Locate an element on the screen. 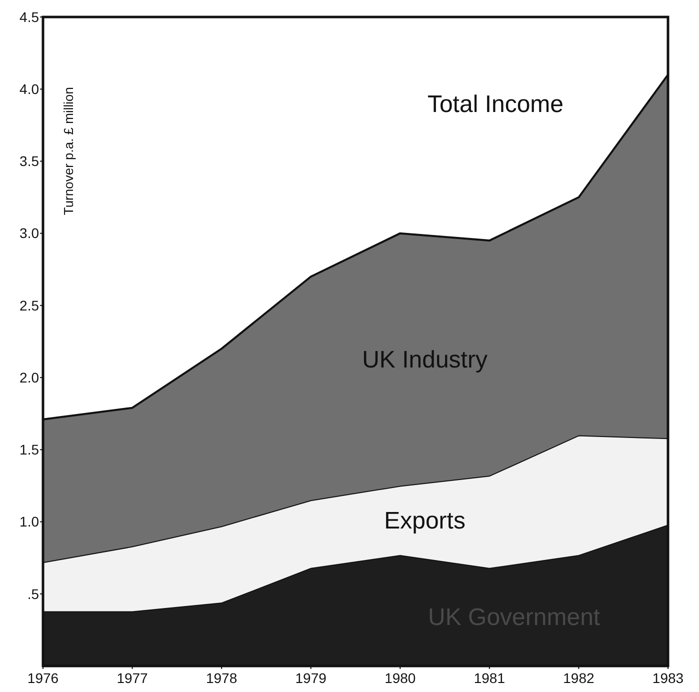  x-tick-label: 1976 is located at coordinates (43, 678).